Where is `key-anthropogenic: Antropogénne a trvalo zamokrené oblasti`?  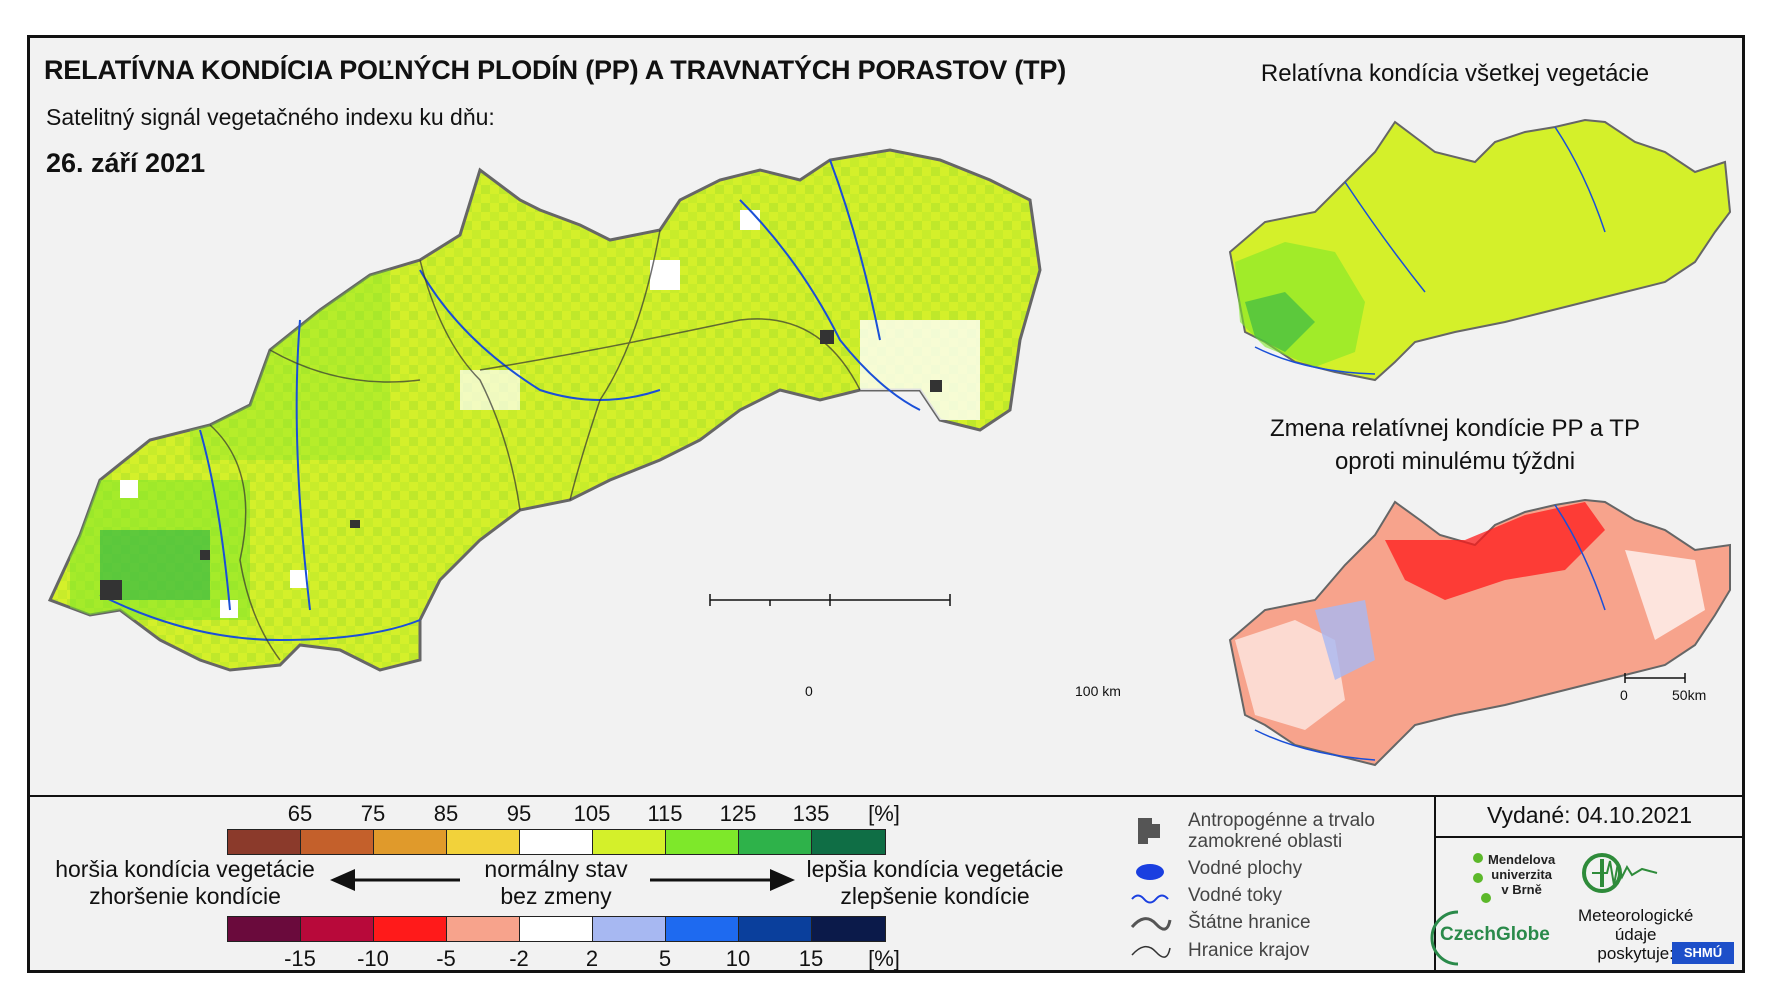
key-anthropogenic: Antropogénne a trvalo zamokrené oblasti is located at coordinates (1281, 831).